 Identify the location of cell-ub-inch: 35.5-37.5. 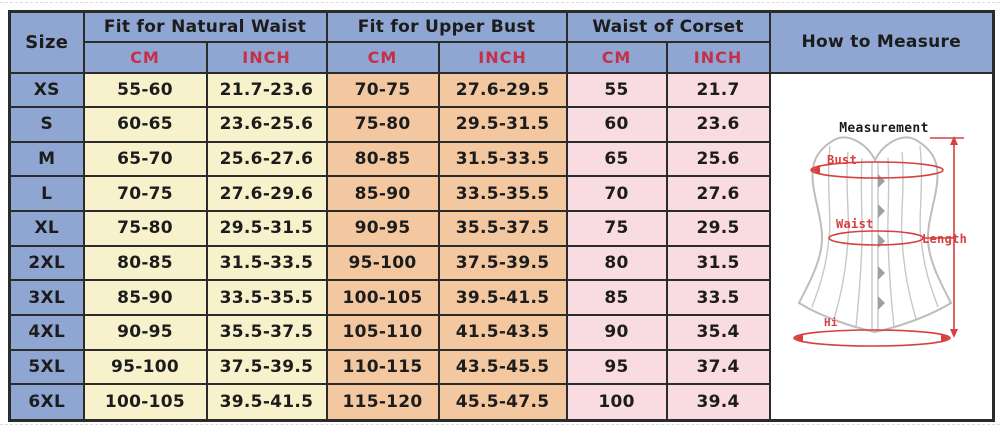
(502, 228).